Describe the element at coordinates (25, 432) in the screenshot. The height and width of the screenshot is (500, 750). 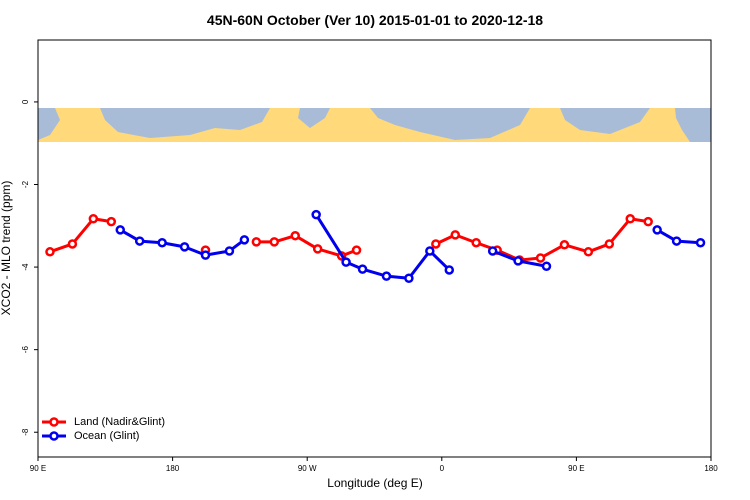
I see `y-tick-label: -8` at that location.